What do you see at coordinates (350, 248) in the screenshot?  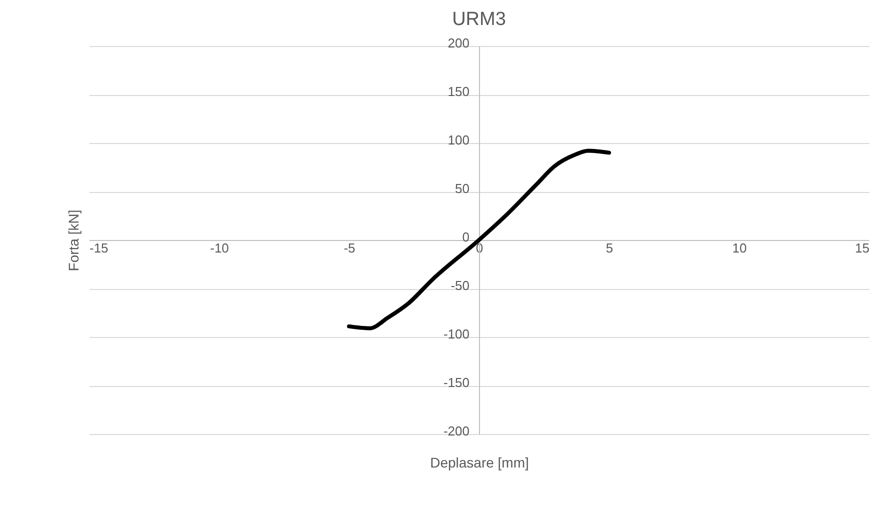 I see `x-tick-label: -5` at bounding box center [350, 248].